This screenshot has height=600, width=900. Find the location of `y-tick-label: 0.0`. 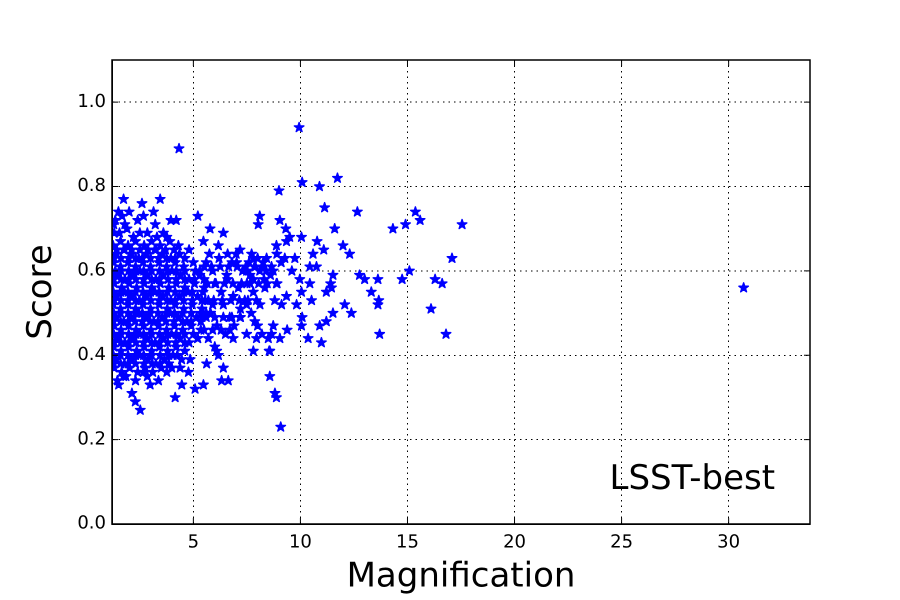

y-tick-label: 0.0 is located at coordinates (91, 523).